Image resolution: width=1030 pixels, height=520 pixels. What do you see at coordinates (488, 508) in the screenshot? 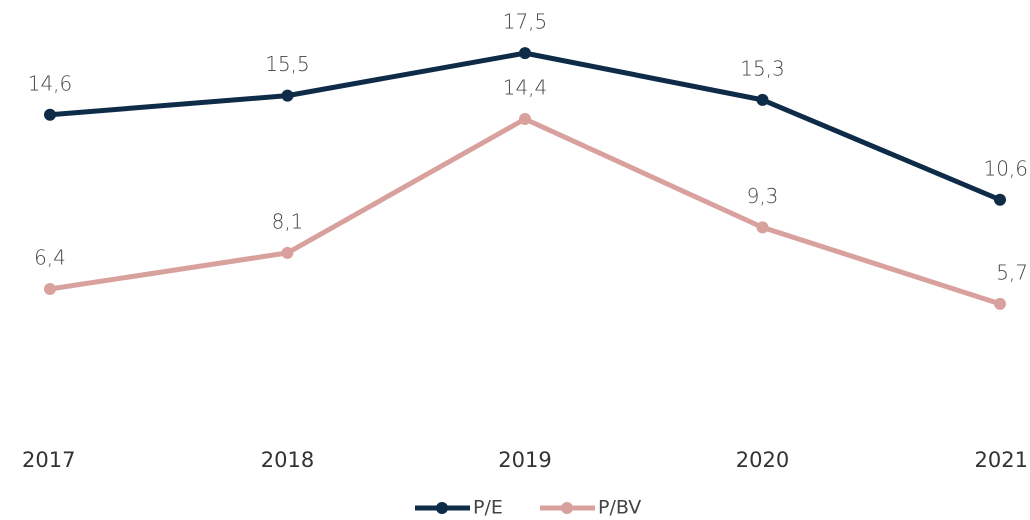
I see `legend-label: P/E` at bounding box center [488, 508].